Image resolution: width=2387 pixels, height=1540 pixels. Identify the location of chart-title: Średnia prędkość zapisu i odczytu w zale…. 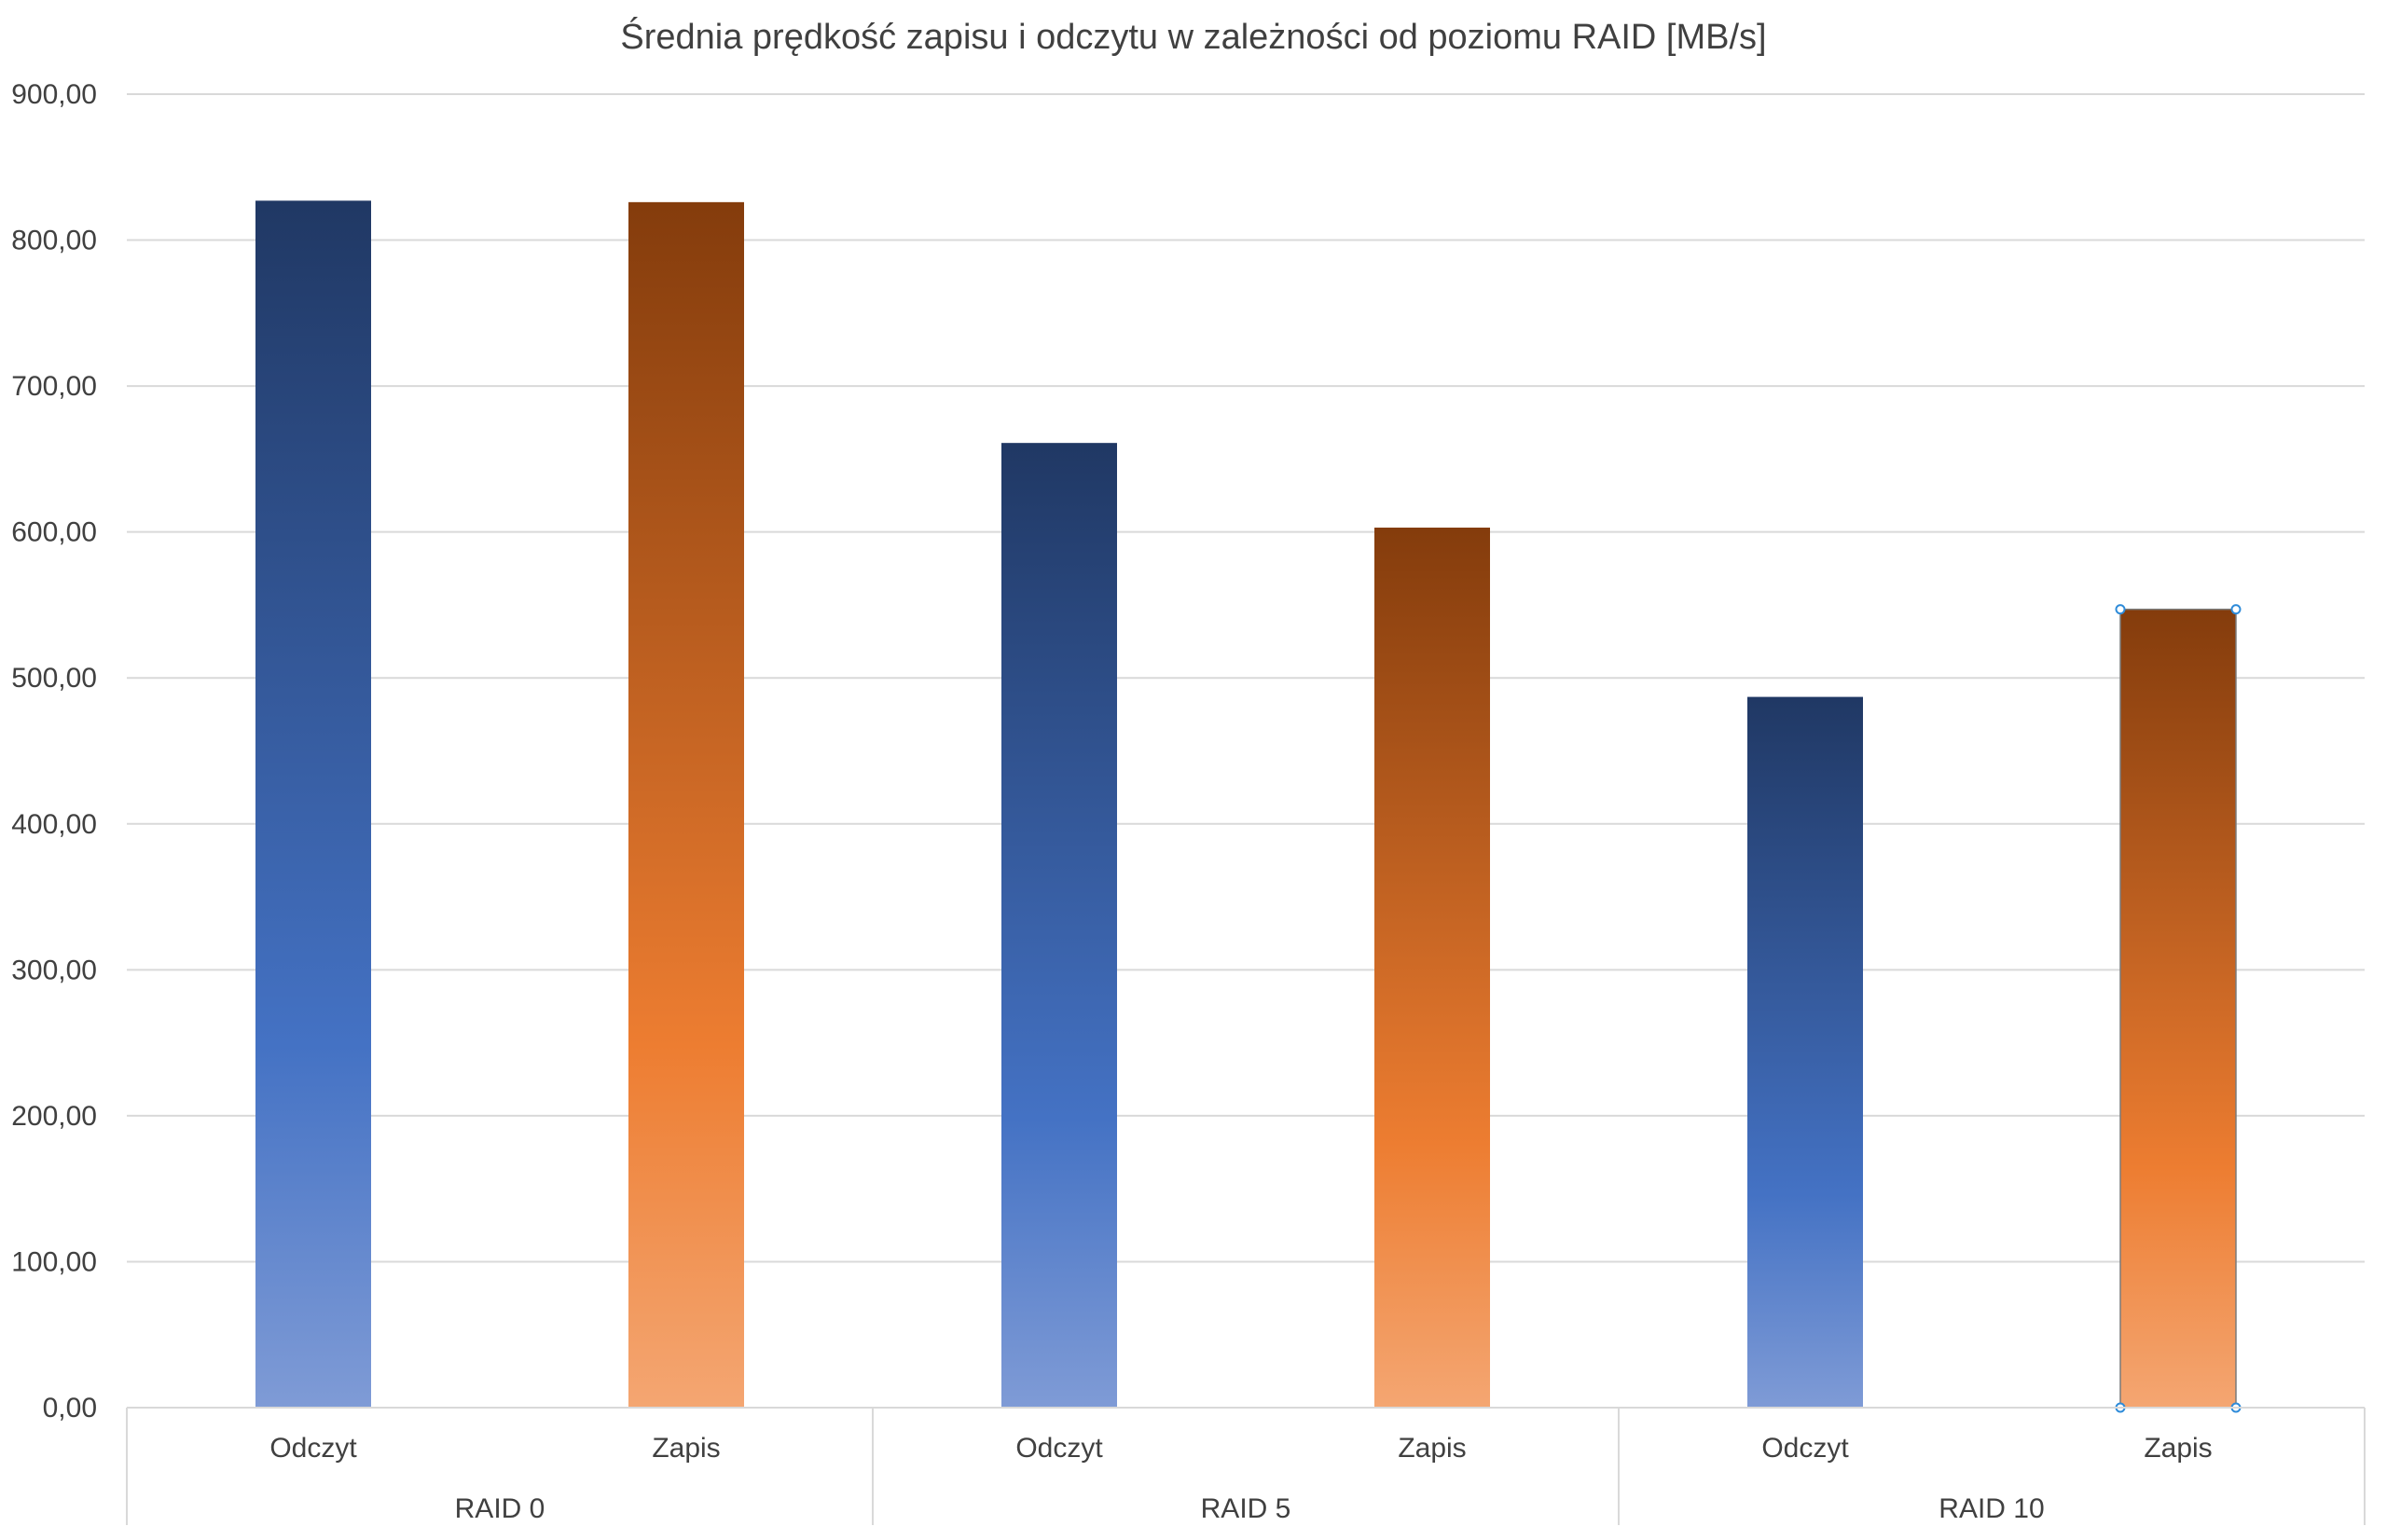
(1193, 36).